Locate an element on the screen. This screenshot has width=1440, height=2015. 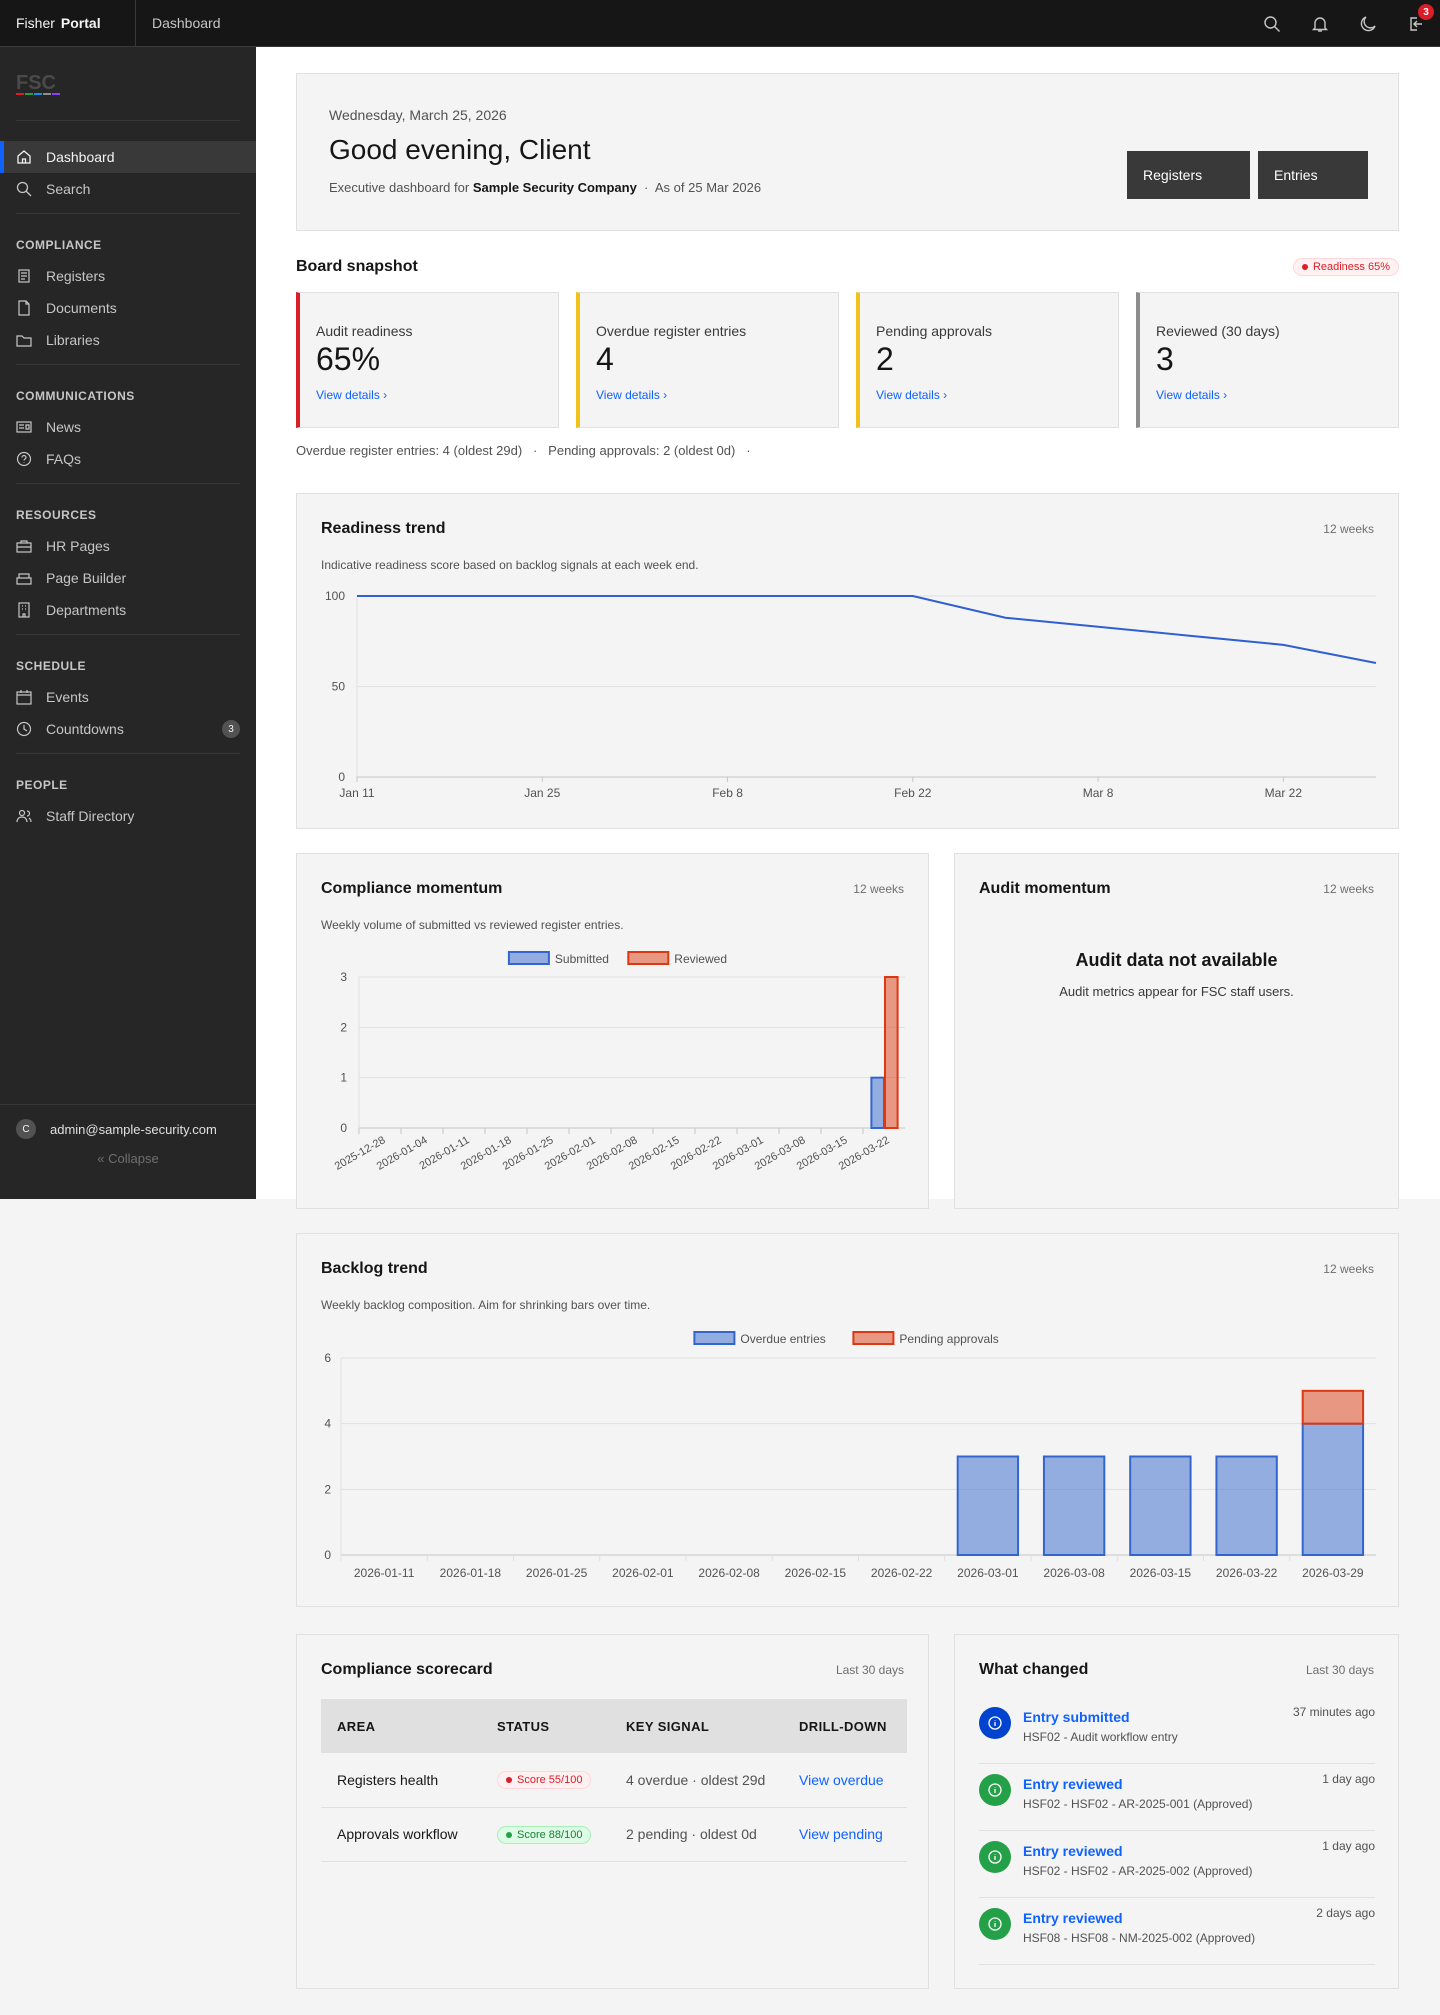
y-tick-label: 50 is located at coordinates (339, 687).